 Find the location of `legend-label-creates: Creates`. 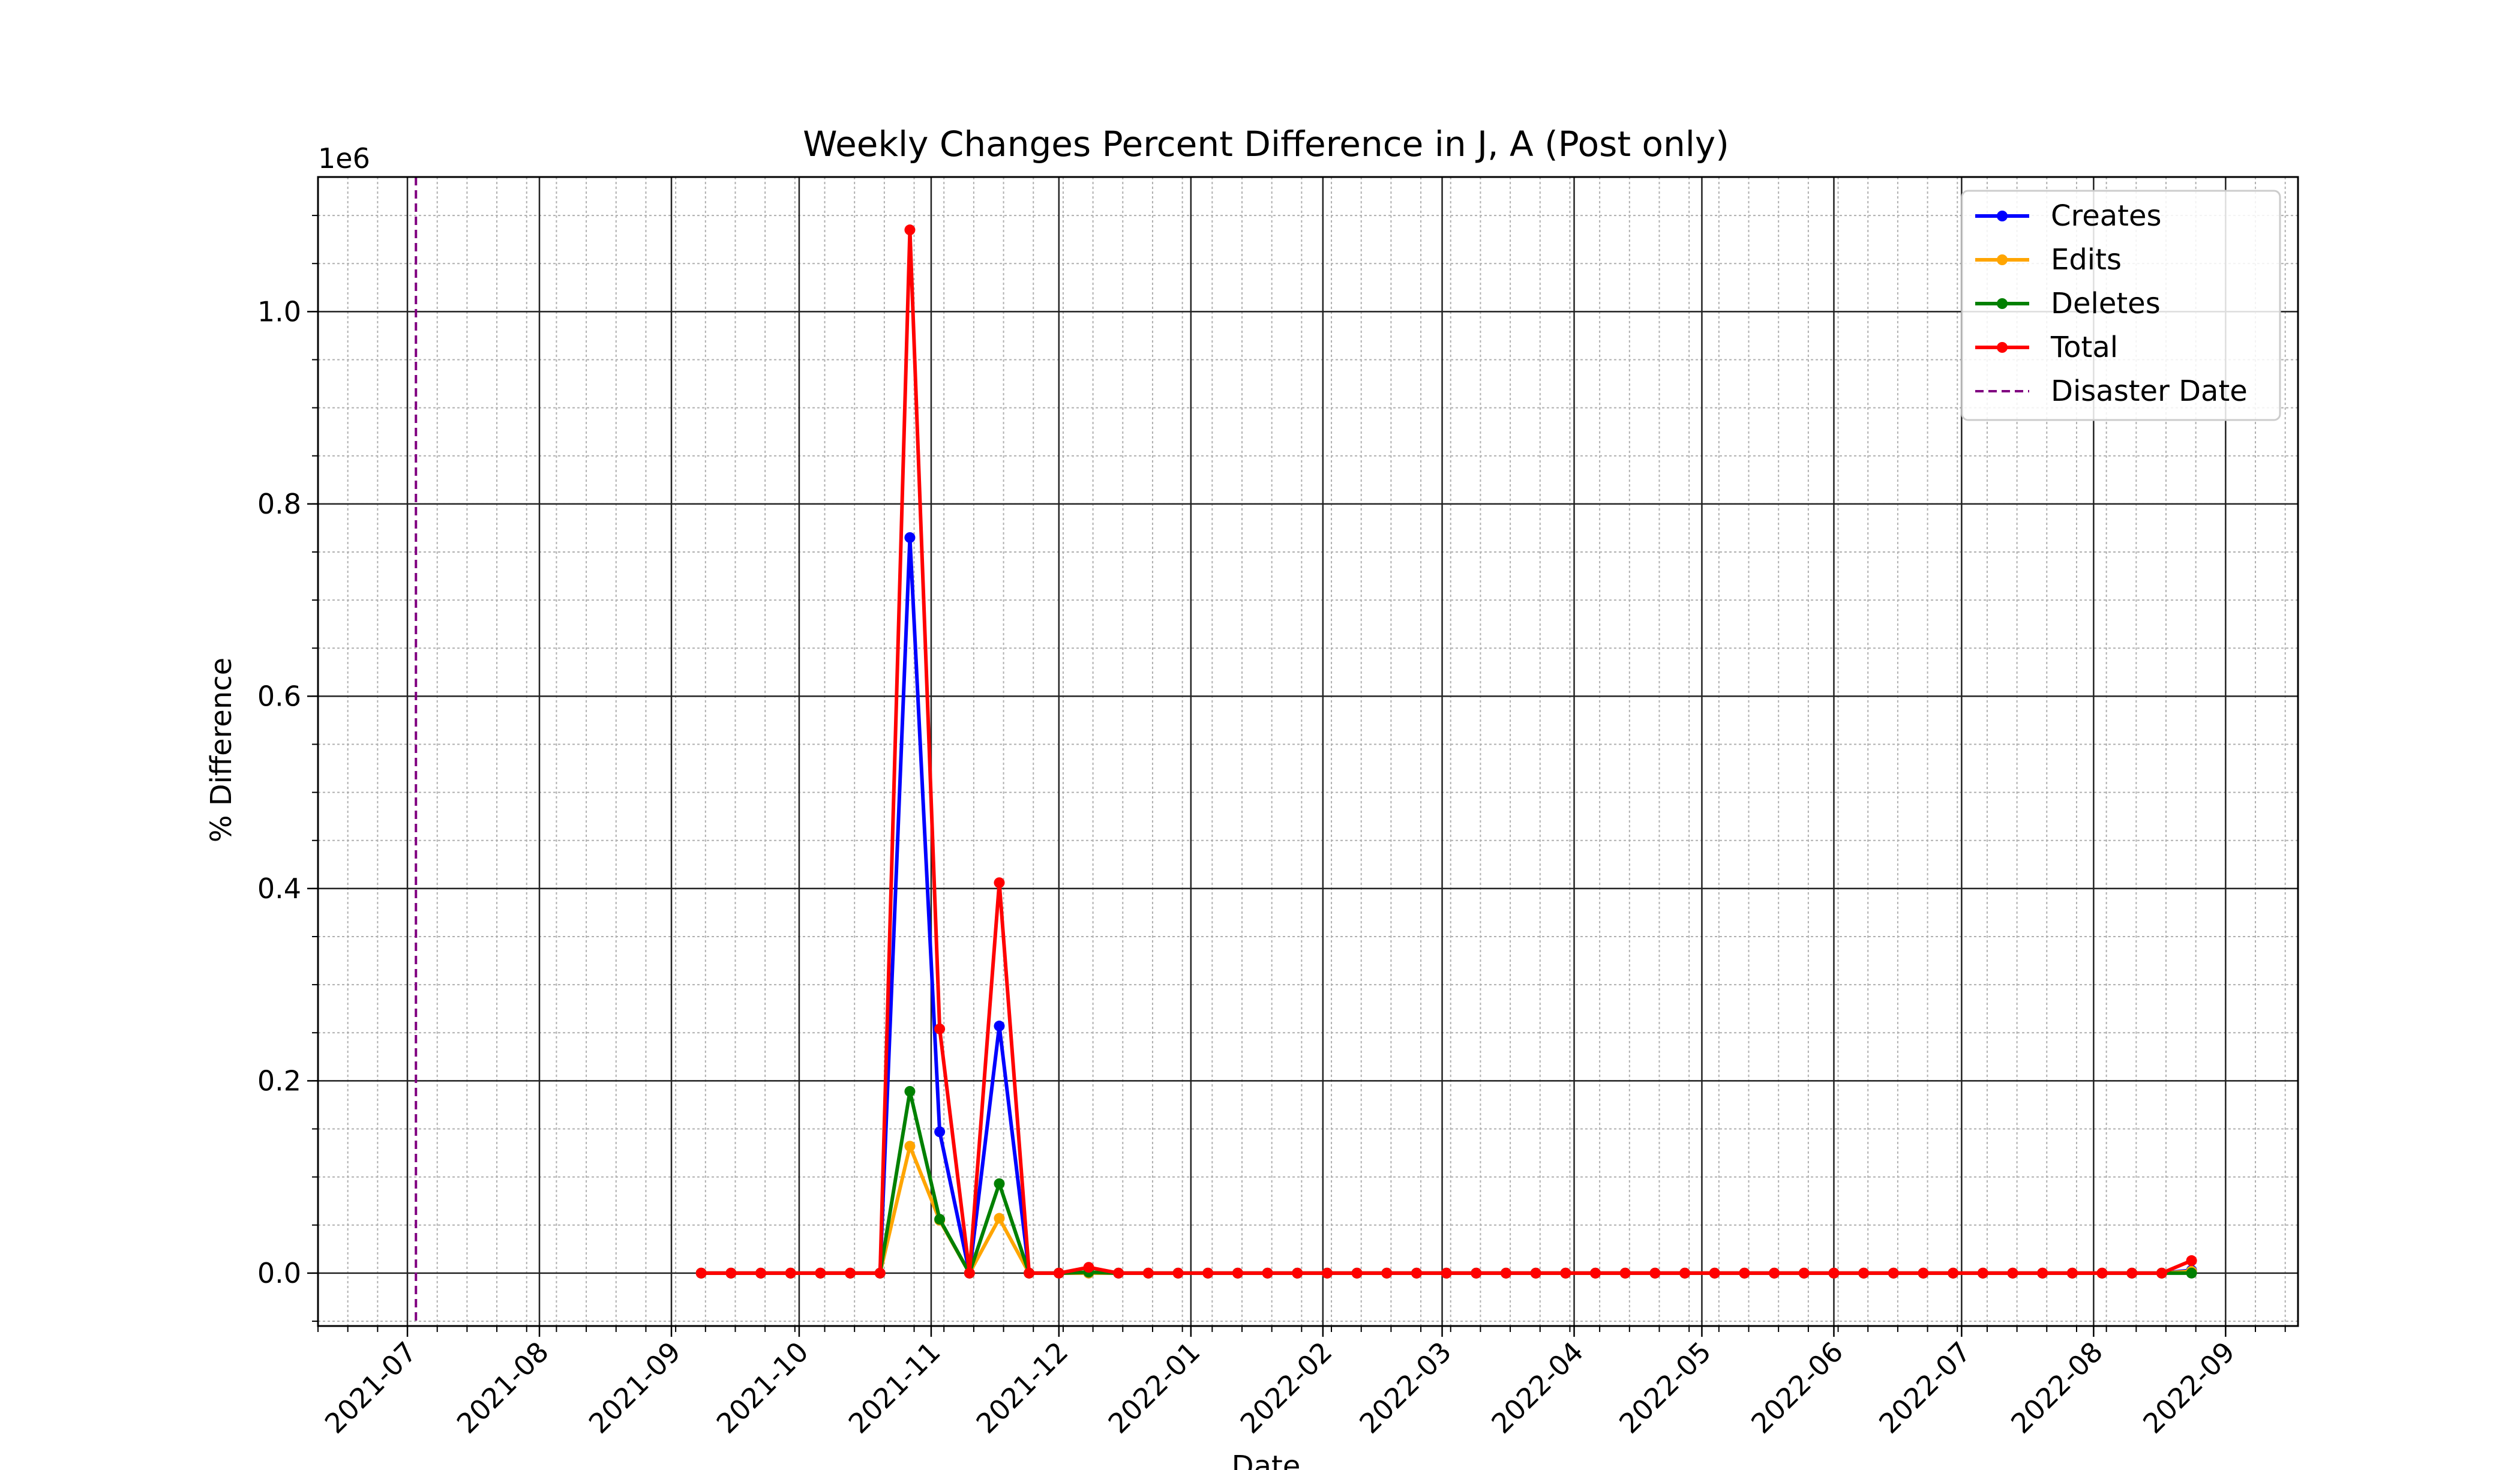

legend-label-creates: Creates is located at coordinates (2106, 216).